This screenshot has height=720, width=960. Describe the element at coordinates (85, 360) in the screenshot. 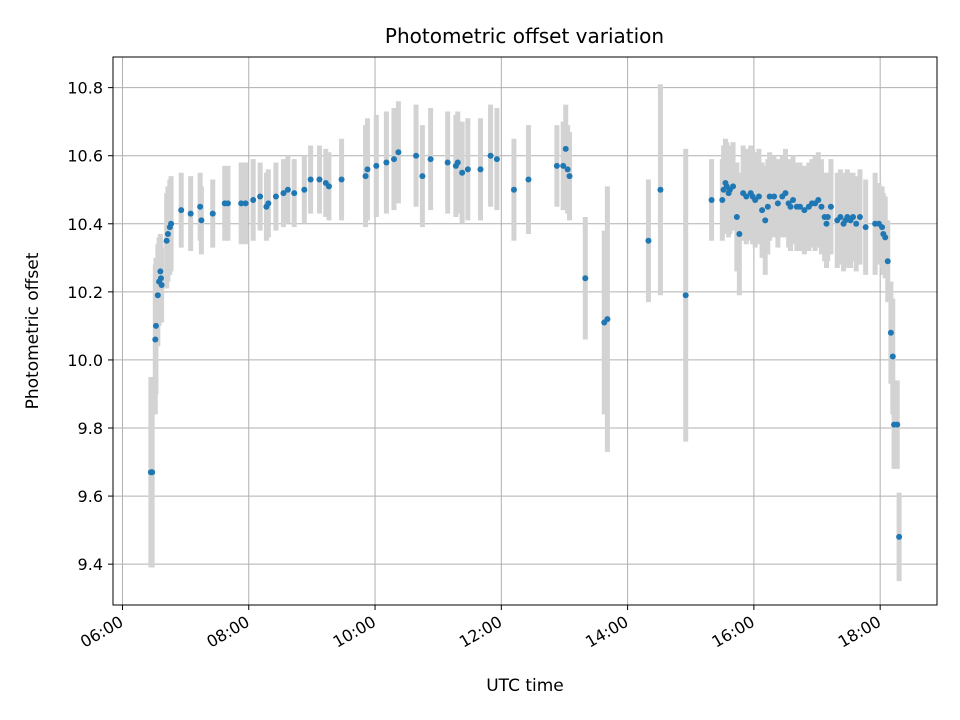

I see `y-tick-label: 10.0` at that location.